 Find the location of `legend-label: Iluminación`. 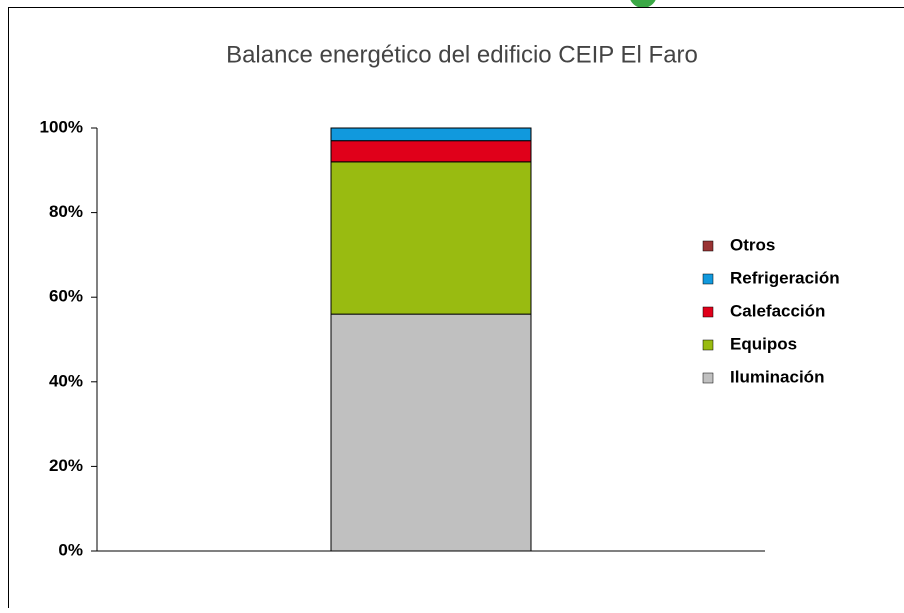

legend-label: Iluminación is located at coordinates (777, 376).